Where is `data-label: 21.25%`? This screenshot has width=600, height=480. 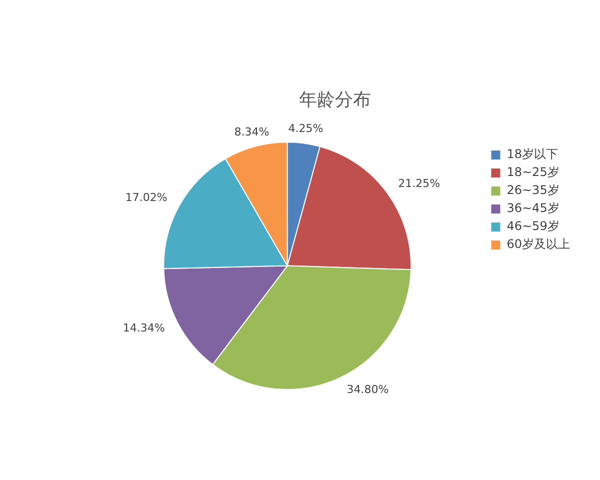
data-label: 21.25% is located at coordinates (419, 183).